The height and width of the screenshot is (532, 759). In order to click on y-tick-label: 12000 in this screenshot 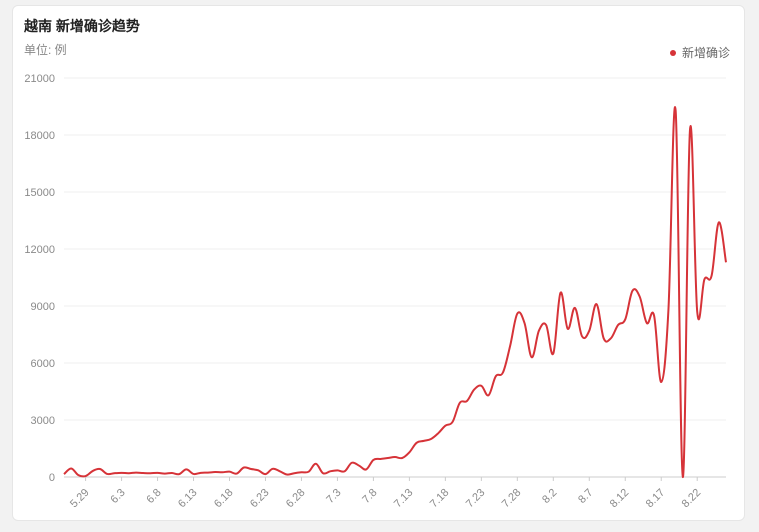, I will do `click(39, 250)`.